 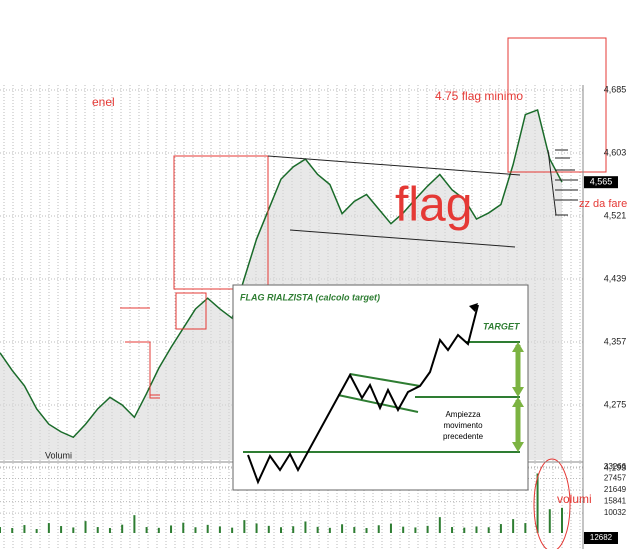 I want to click on last-price-label: 4,565, so click(x=601, y=182).